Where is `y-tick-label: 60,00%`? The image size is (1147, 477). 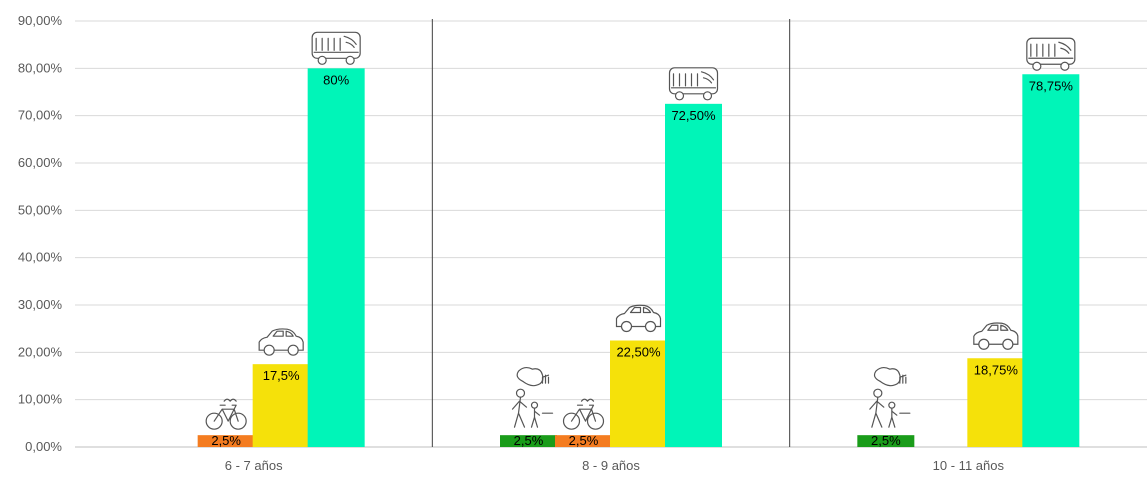
y-tick-label: 60,00% is located at coordinates (40, 162).